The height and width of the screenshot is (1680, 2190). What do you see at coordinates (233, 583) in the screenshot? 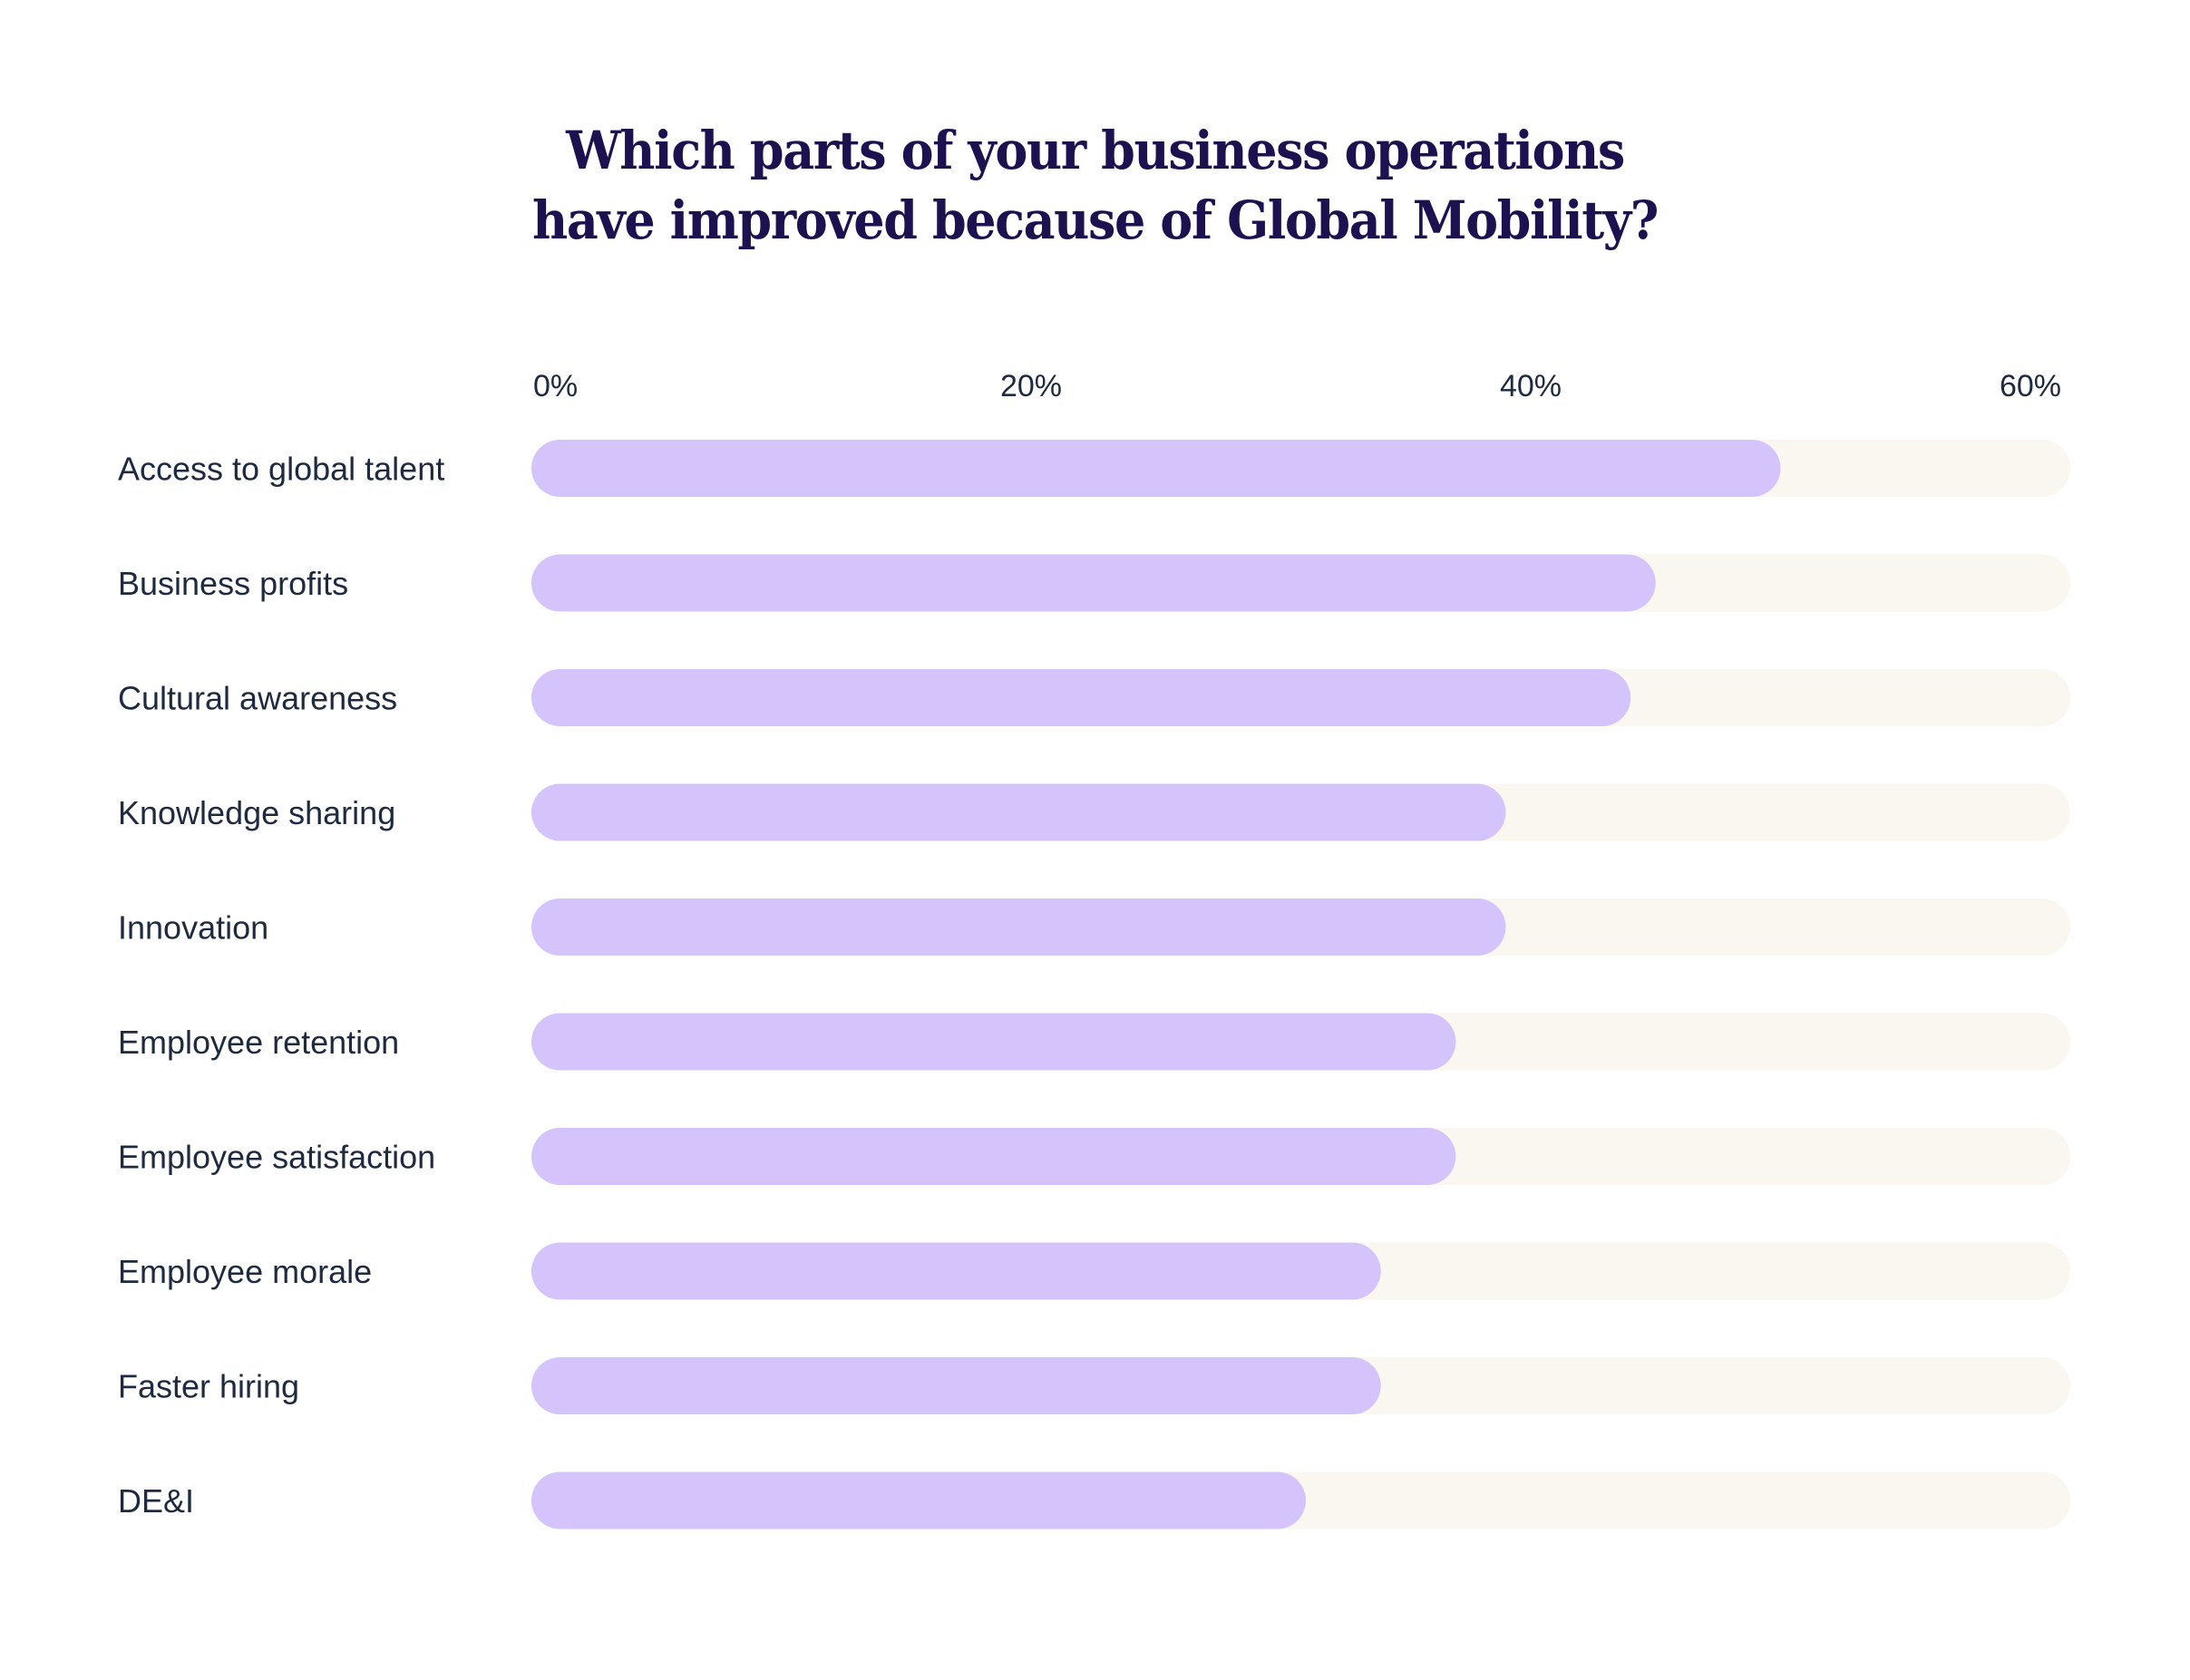
I see `category-label: Business profits` at bounding box center [233, 583].